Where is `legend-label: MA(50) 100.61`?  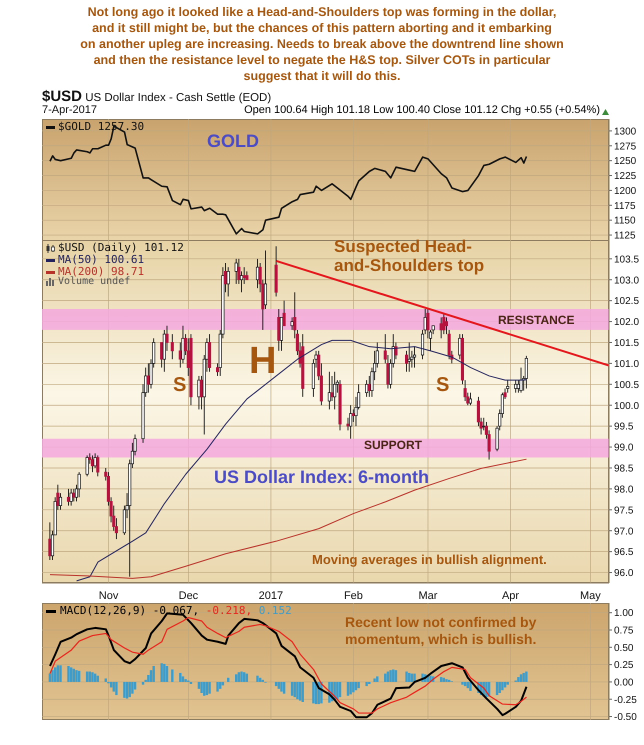 legend-label: MA(50) 100.61 is located at coordinates (101, 259).